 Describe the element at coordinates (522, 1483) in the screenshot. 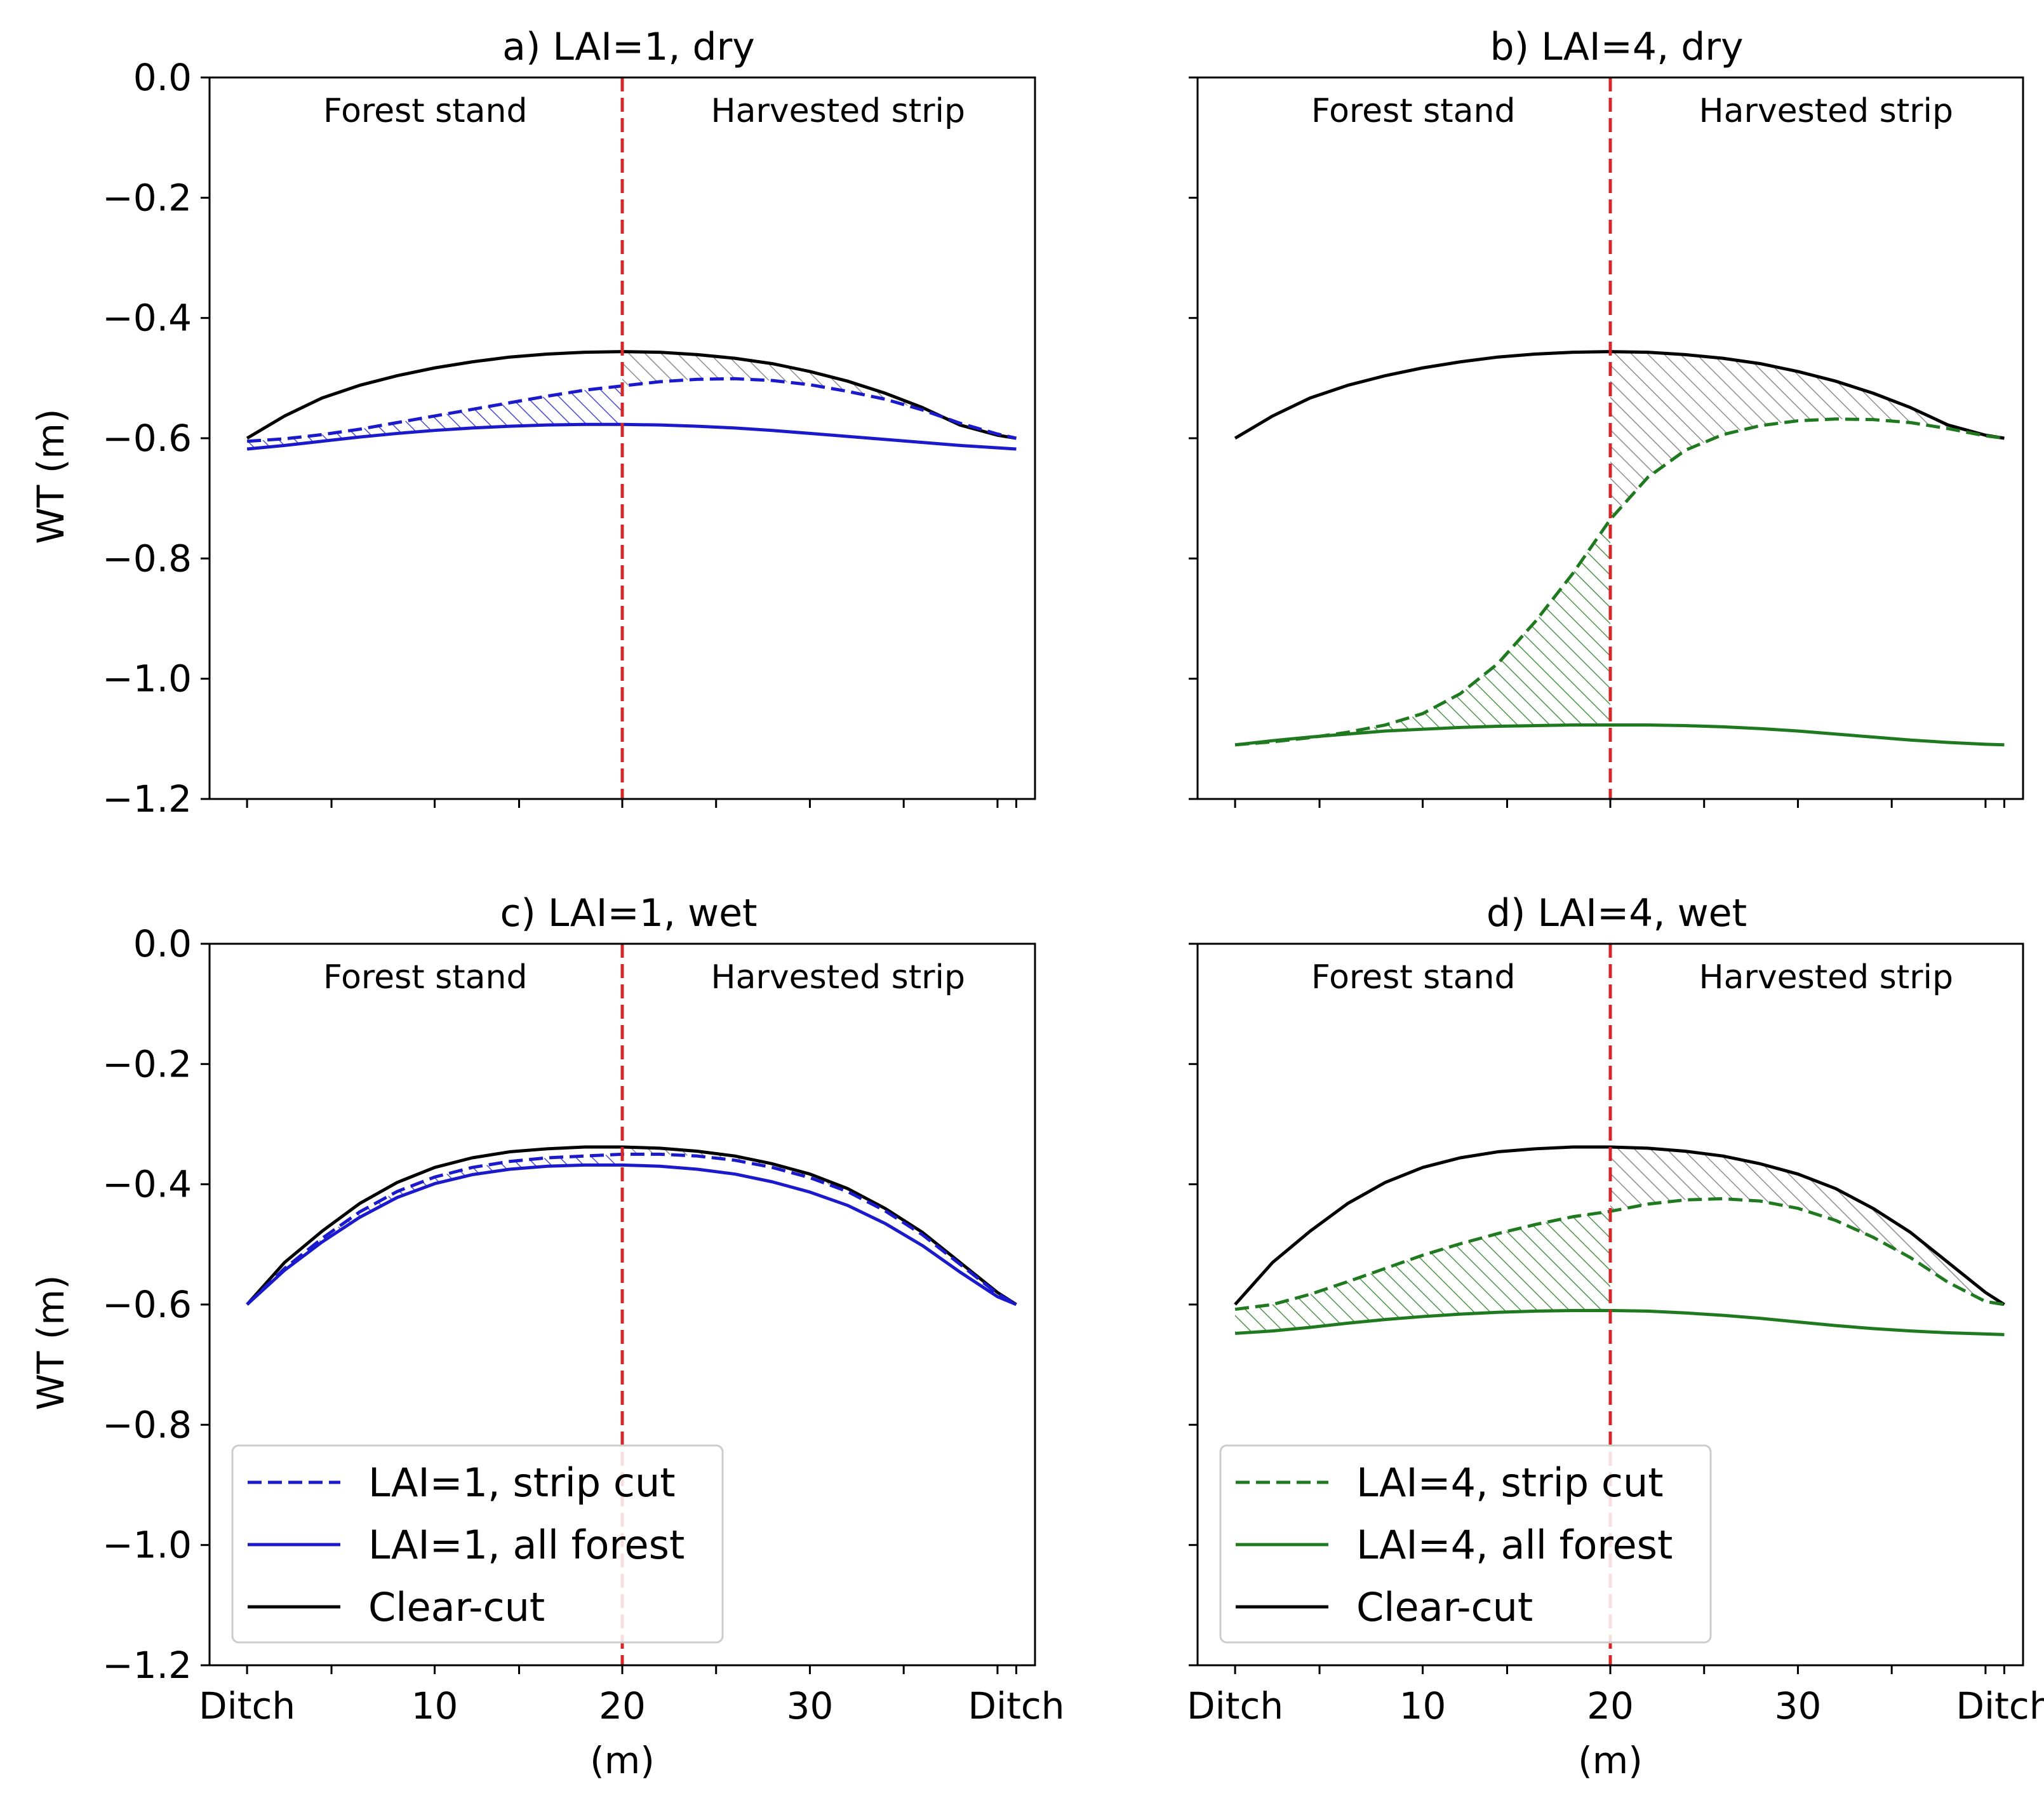

I see `legend-label: LAI=1, strip cut` at that location.